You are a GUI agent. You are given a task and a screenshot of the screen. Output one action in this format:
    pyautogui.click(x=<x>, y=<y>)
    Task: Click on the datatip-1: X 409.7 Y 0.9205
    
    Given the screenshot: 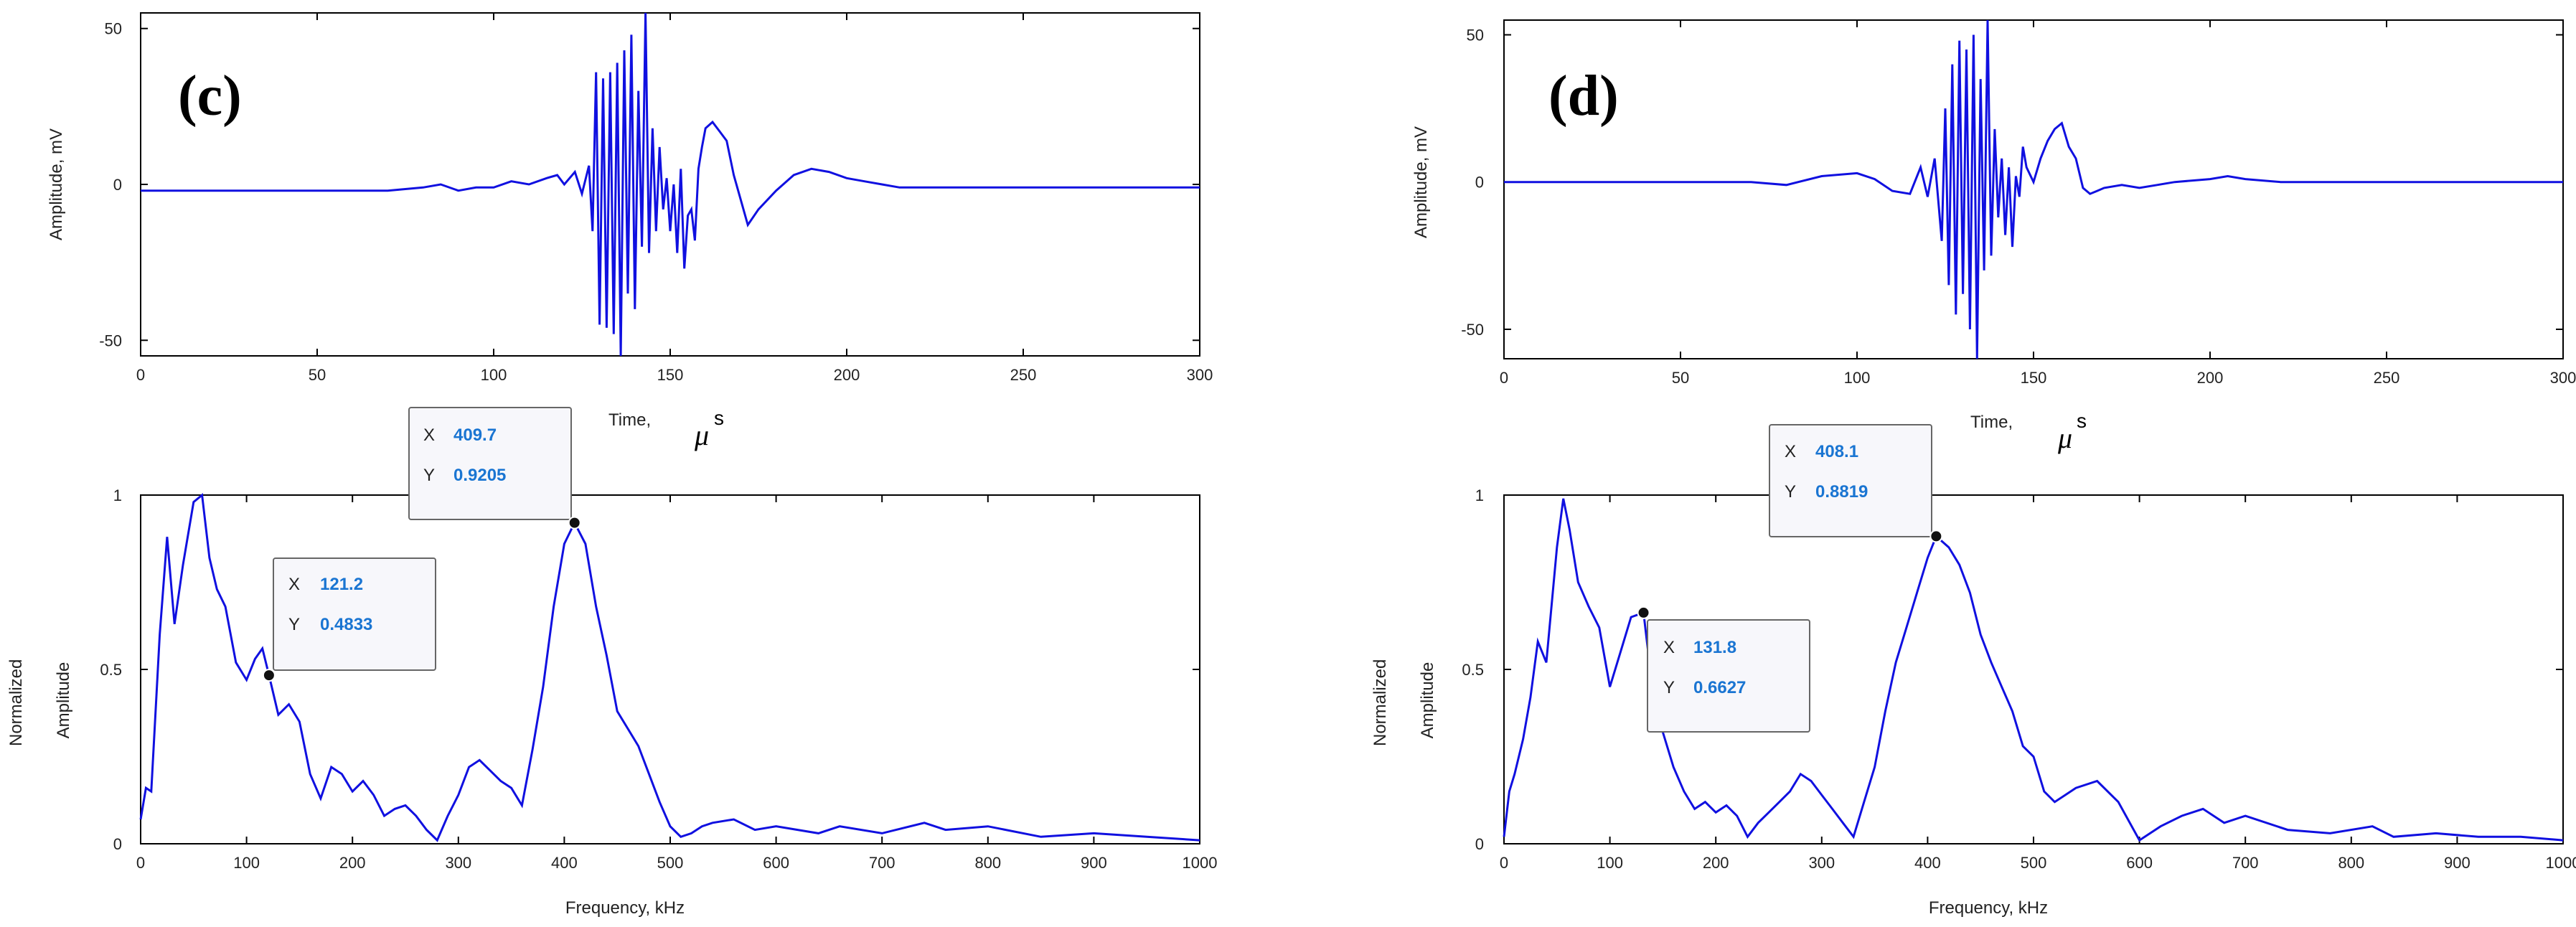 What is the action you would take?
    pyautogui.click(x=494, y=468)
    